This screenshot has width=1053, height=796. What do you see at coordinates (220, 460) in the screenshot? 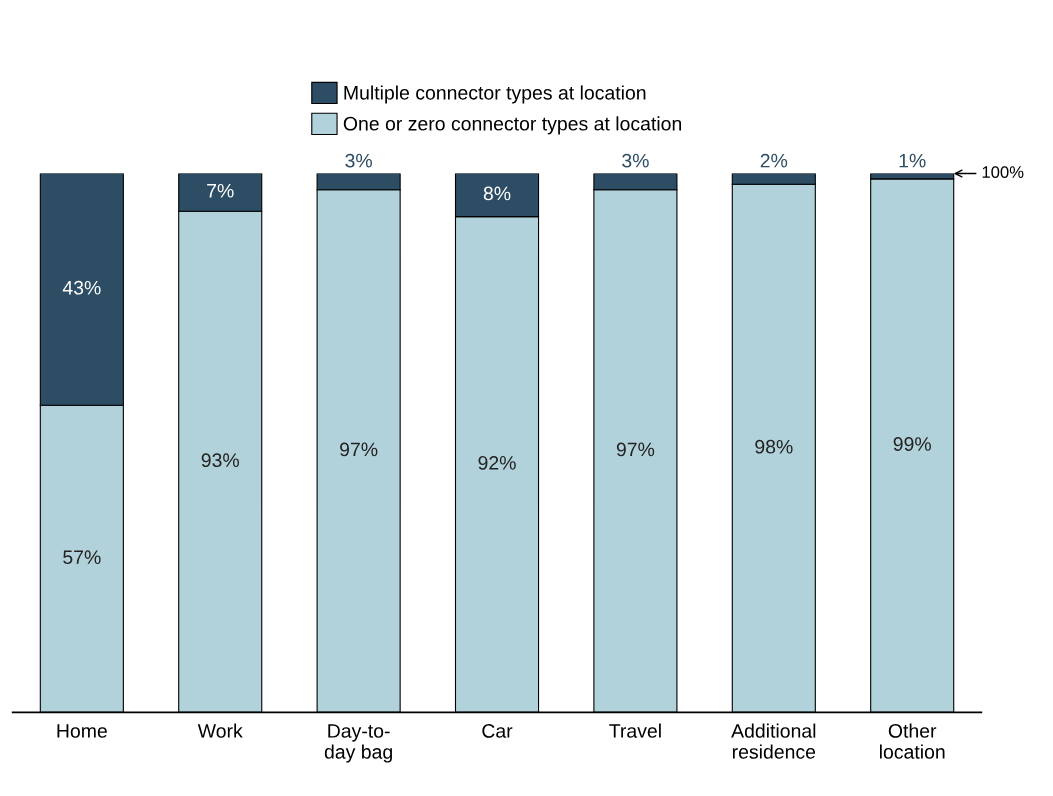
I see `data-label: 93%` at bounding box center [220, 460].